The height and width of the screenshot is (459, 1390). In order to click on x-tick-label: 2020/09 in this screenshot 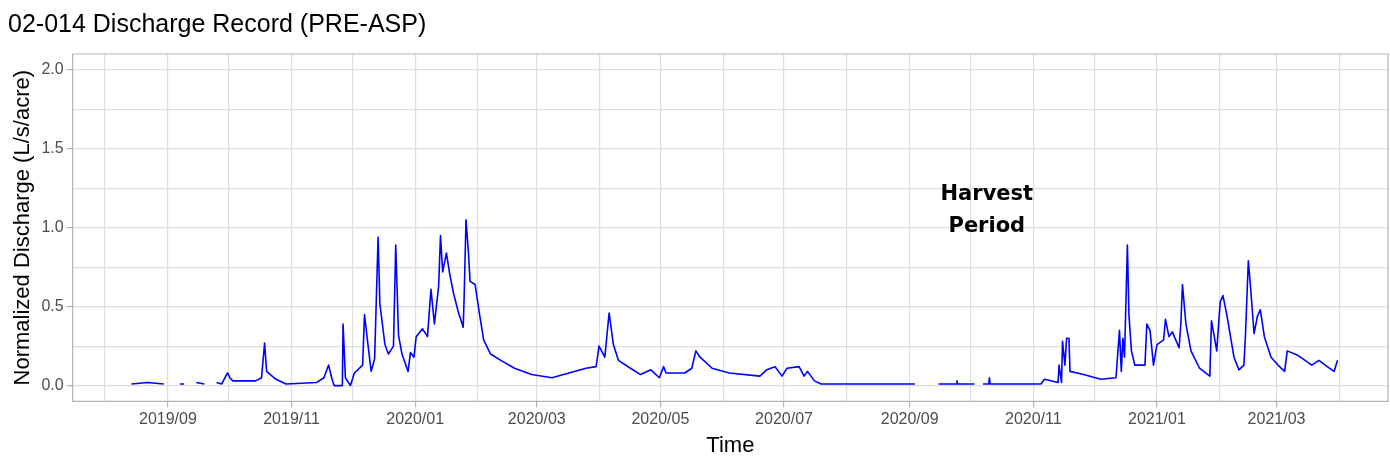, I will do `click(909, 419)`.